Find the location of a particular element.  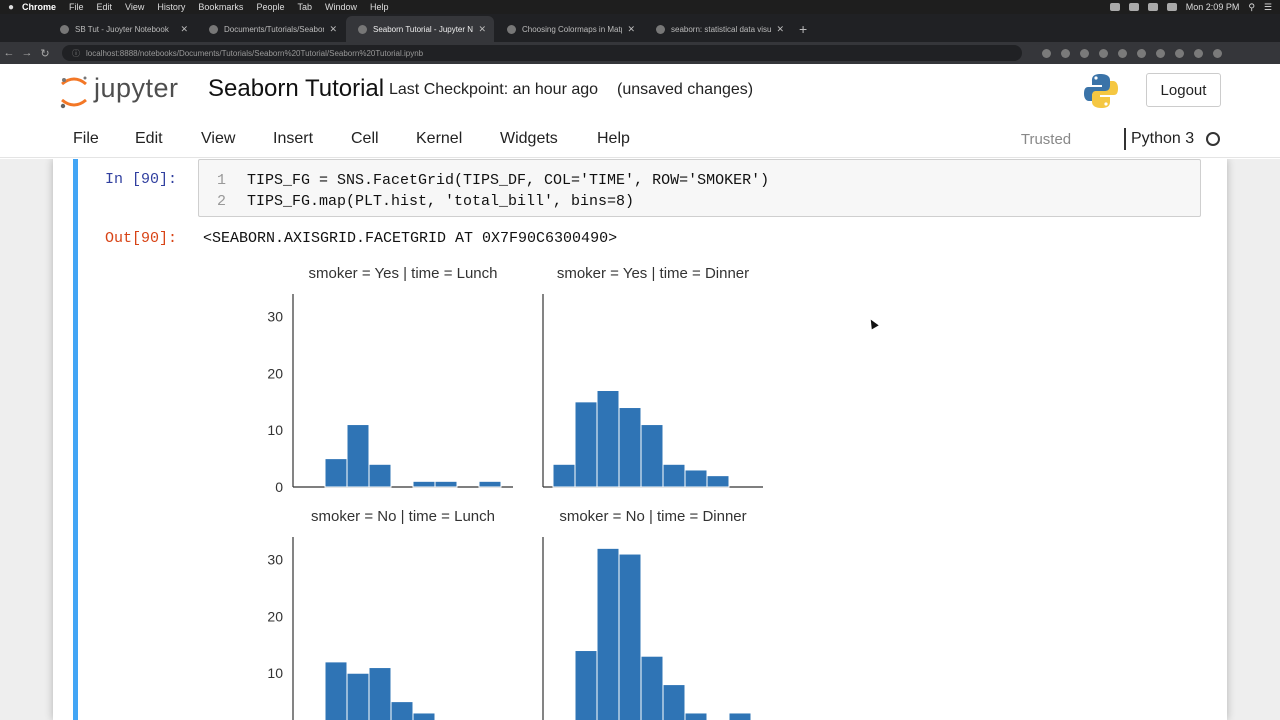

browser-tab: SB Tut - Juoyter Notebook ✕ is located at coordinates (122, 29).